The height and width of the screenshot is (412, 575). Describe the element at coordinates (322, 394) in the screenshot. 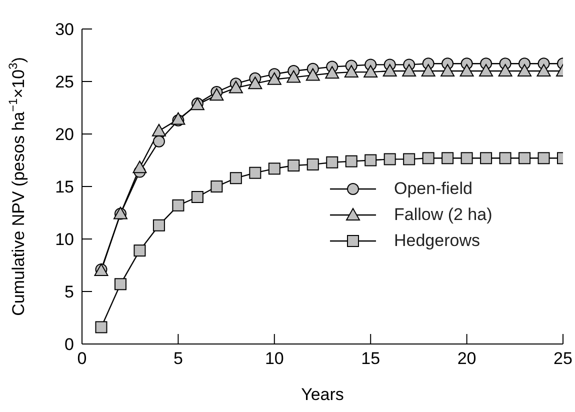

I see `x-axis-title: Years` at that location.